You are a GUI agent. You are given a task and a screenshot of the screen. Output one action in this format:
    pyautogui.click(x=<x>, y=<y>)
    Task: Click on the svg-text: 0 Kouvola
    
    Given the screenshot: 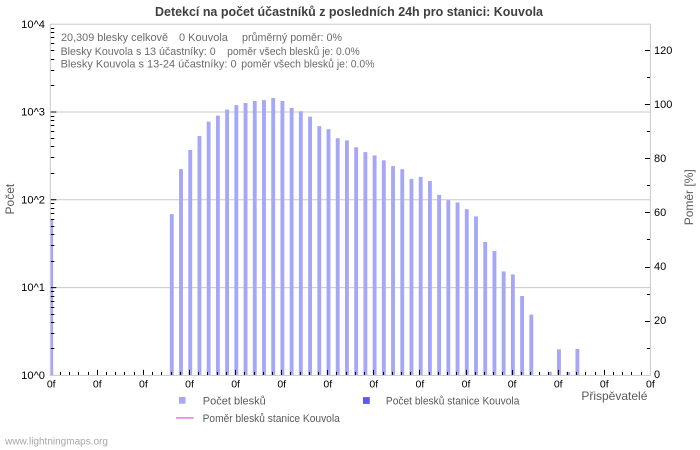 What is the action you would take?
    pyautogui.click(x=204, y=38)
    